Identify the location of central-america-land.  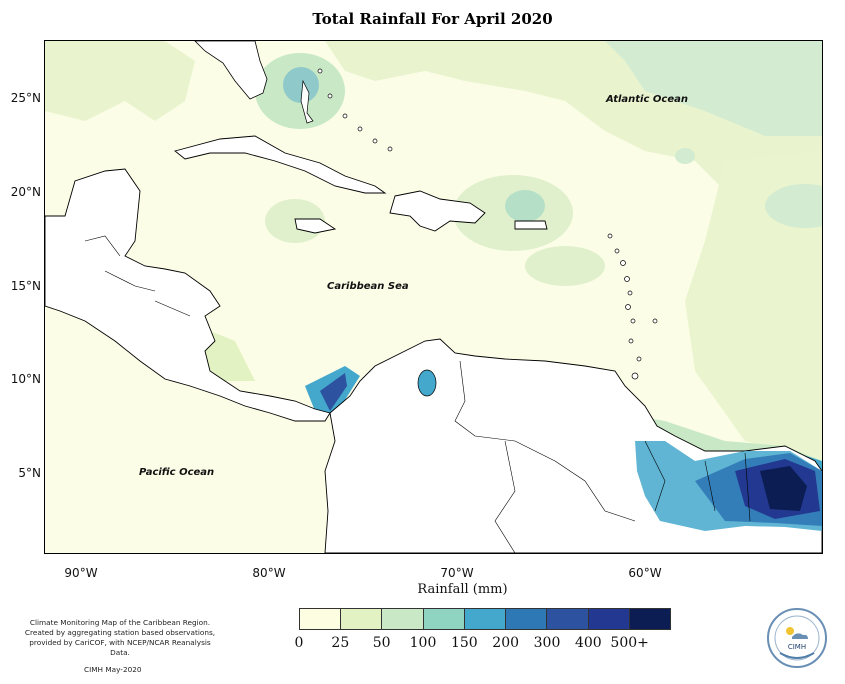
(188, 295).